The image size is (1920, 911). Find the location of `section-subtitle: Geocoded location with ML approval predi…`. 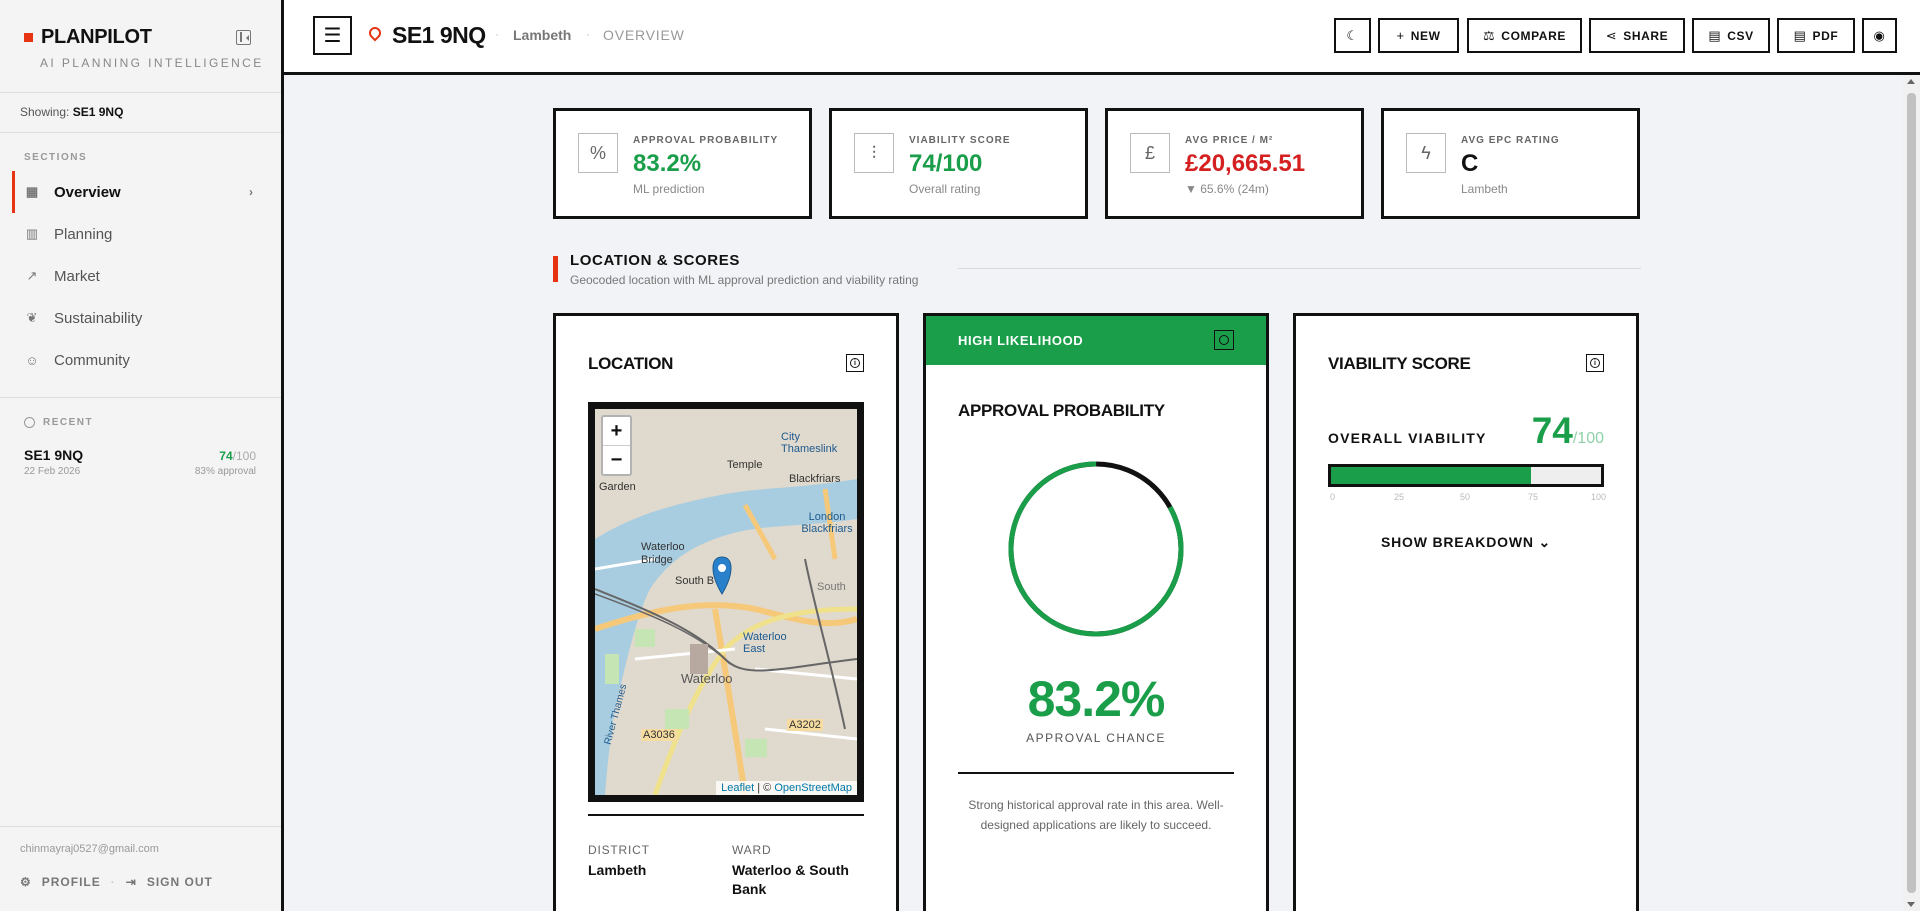

section-subtitle: Geocoded location with ML approval predi… is located at coordinates (744, 280).